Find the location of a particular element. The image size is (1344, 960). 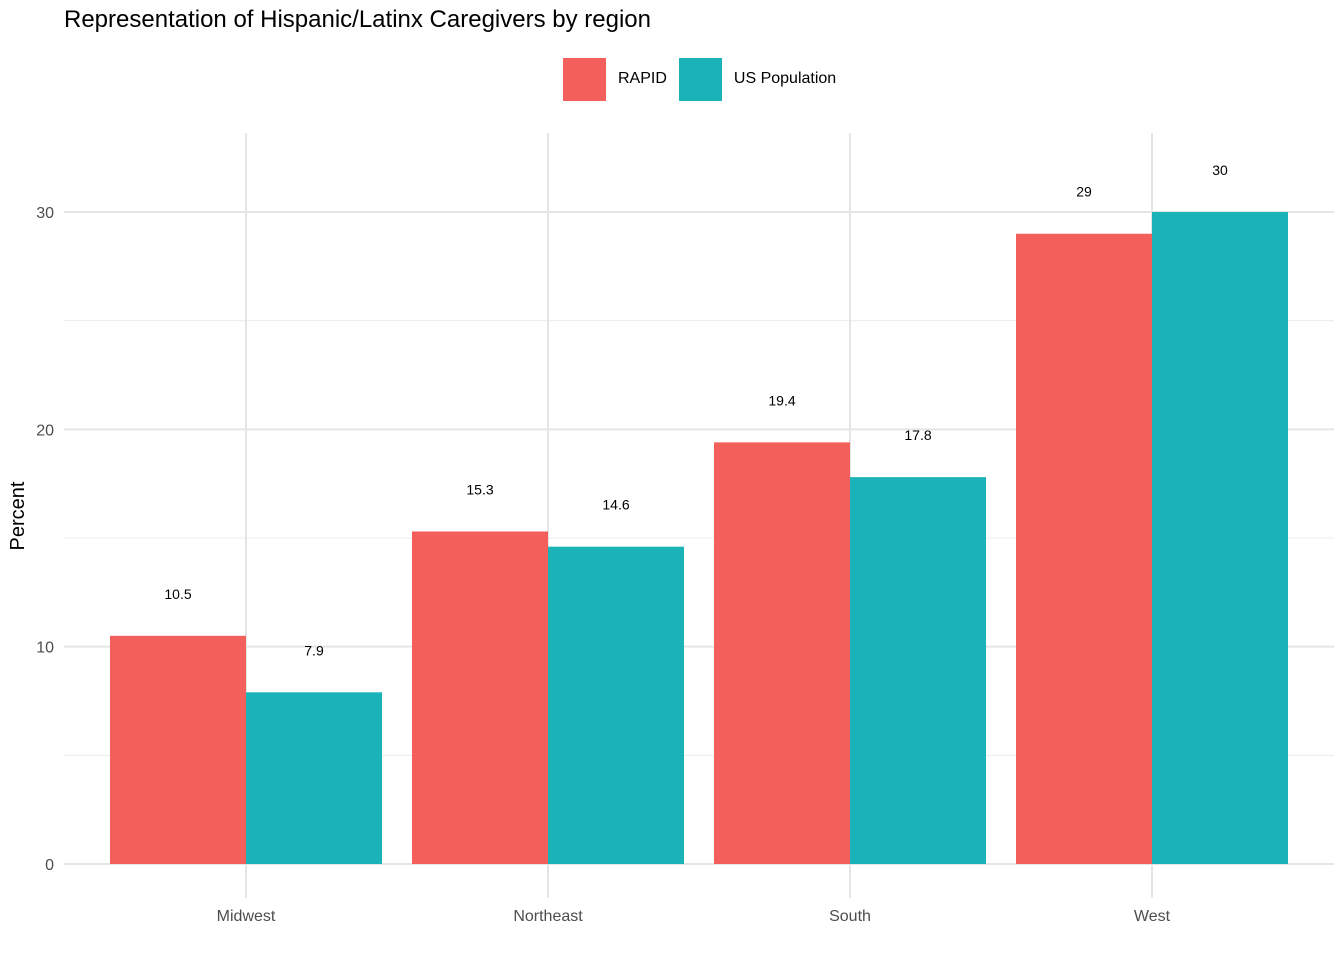

bar-value-label: 7.9 is located at coordinates (314, 650).